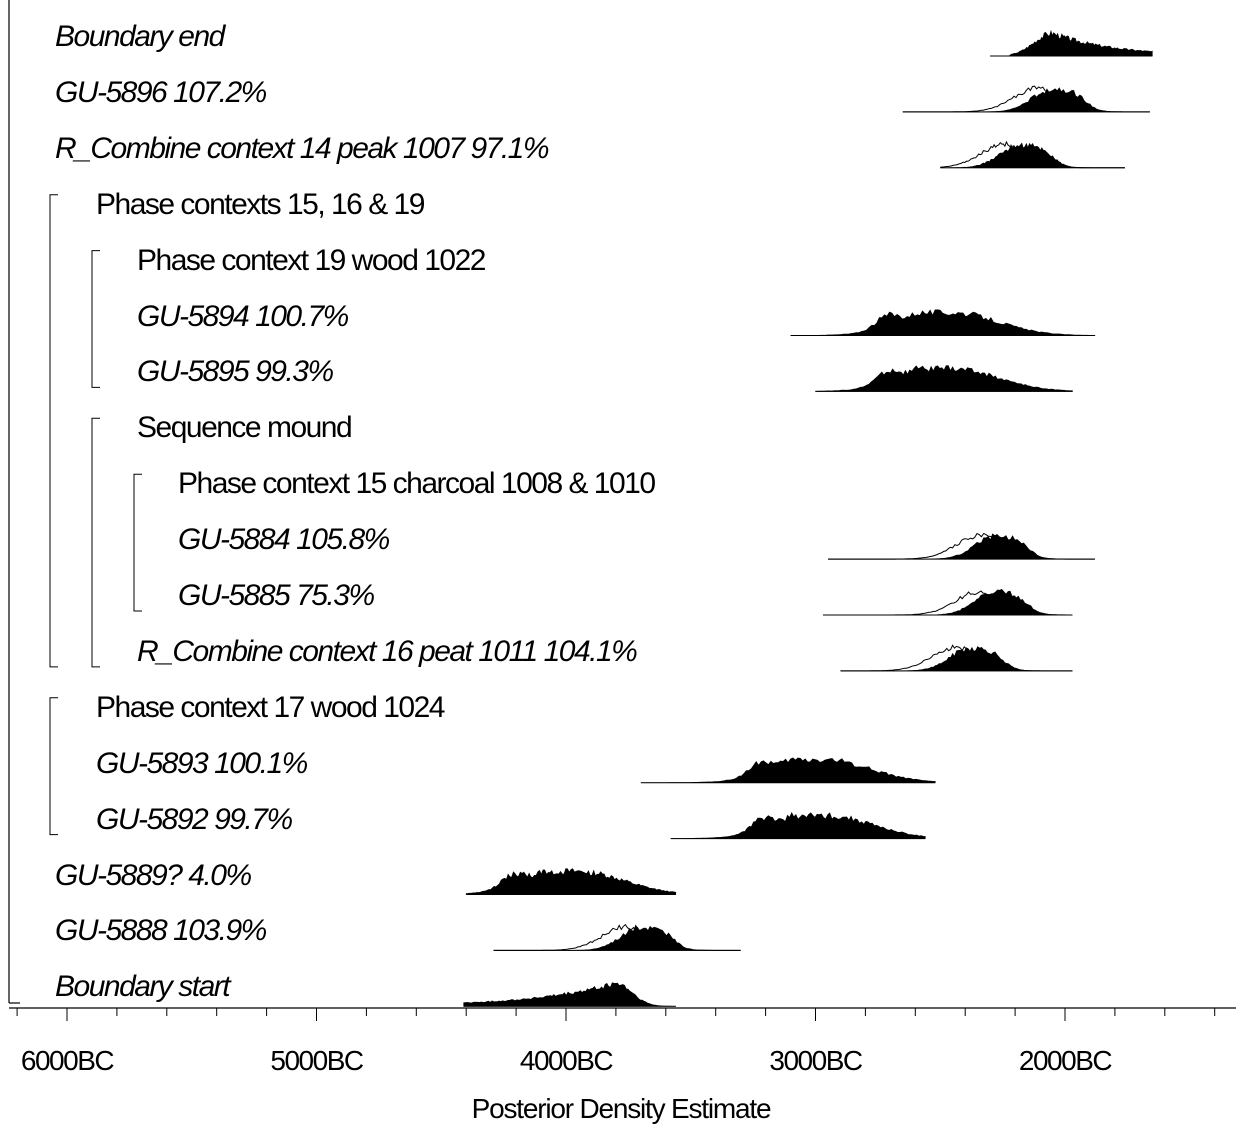 This screenshot has width=1242, height=1128. What do you see at coordinates (194, 819) in the screenshot?
I see `row-label: GU-5892 99.7%` at bounding box center [194, 819].